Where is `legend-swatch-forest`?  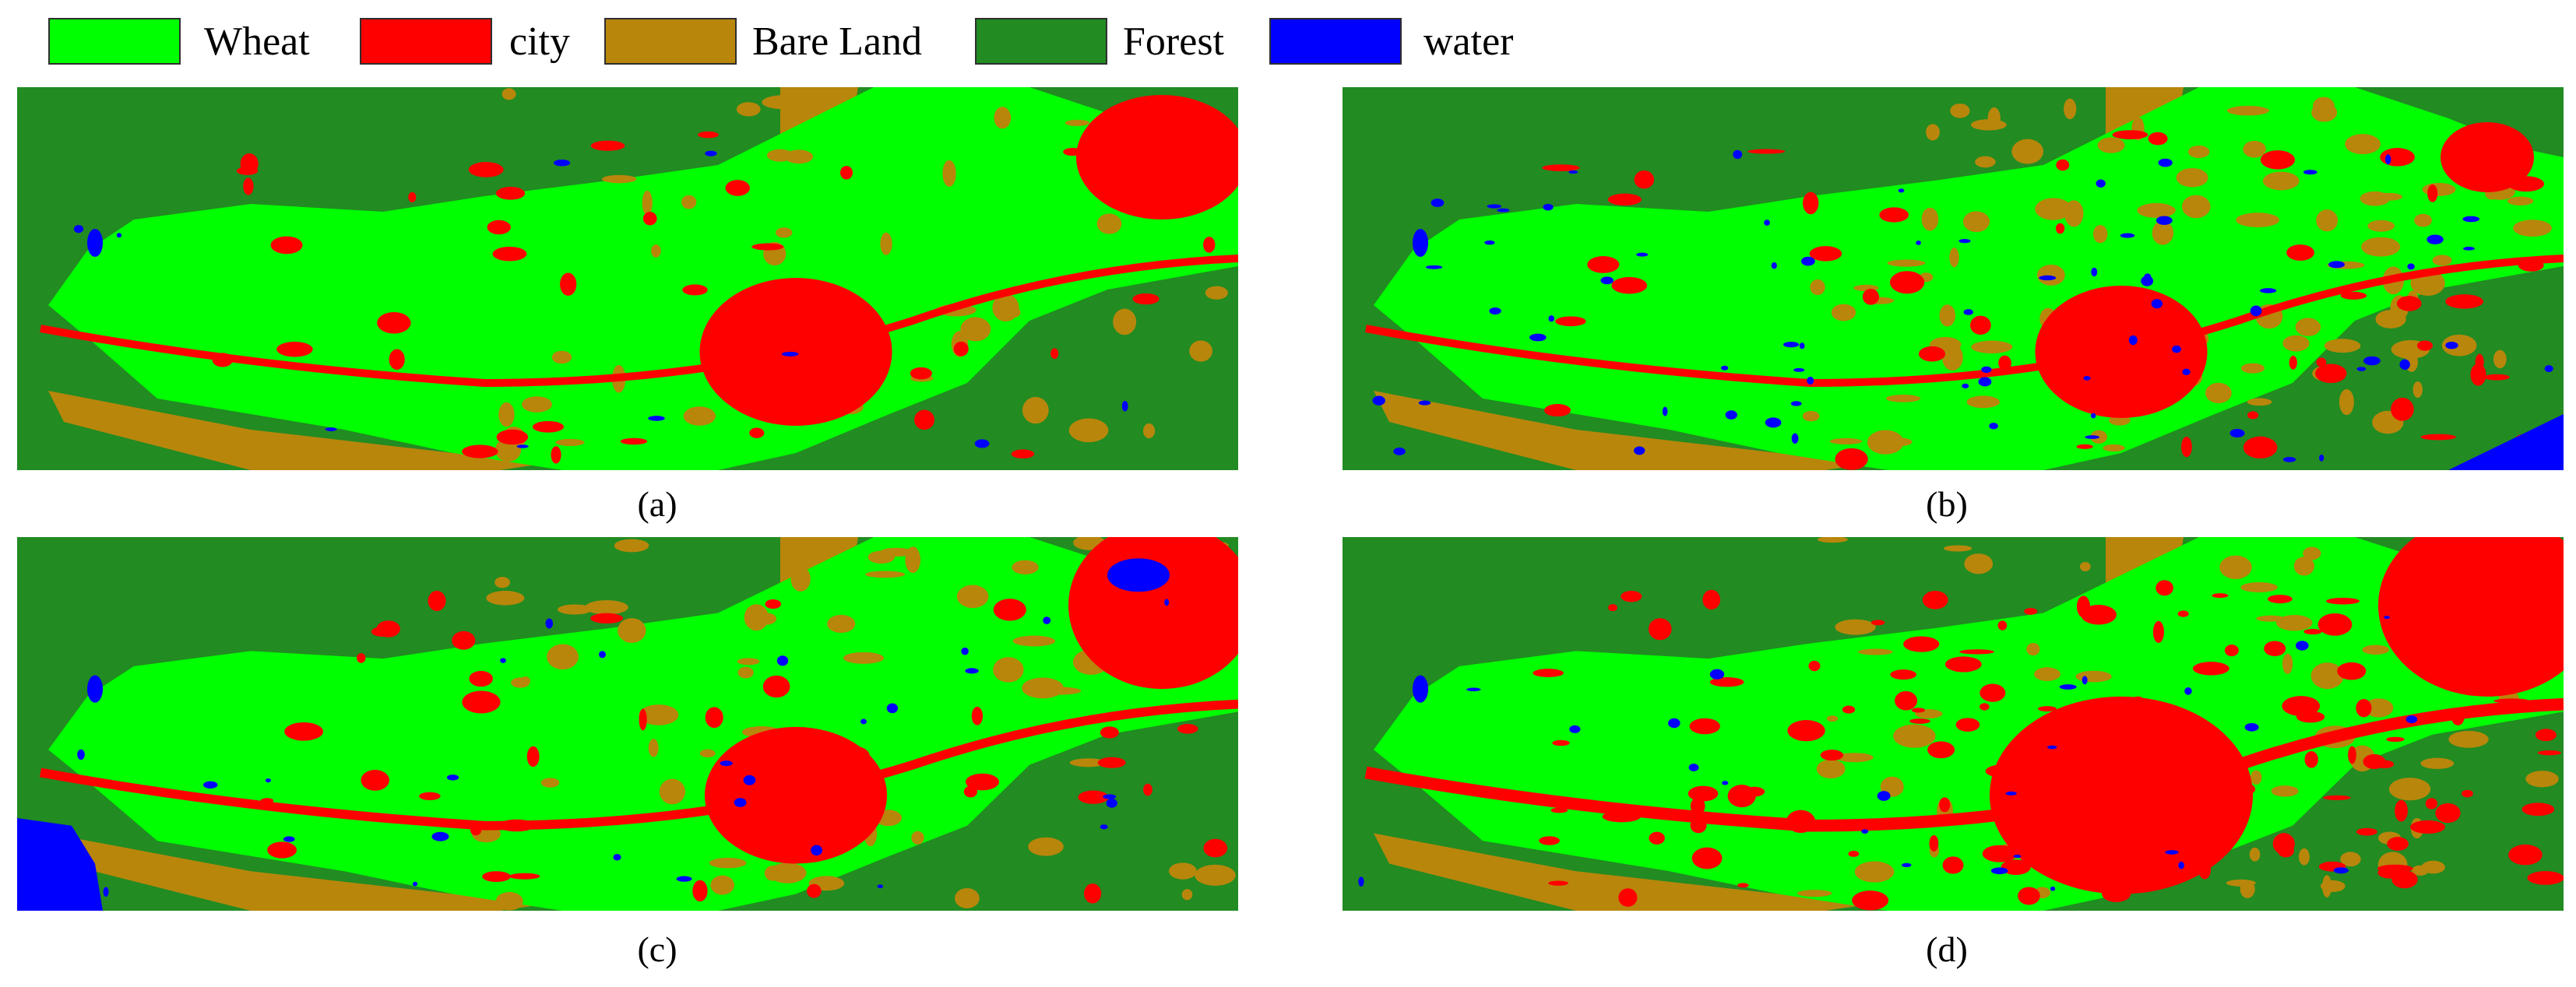 legend-swatch-forest is located at coordinates (1041, 41).